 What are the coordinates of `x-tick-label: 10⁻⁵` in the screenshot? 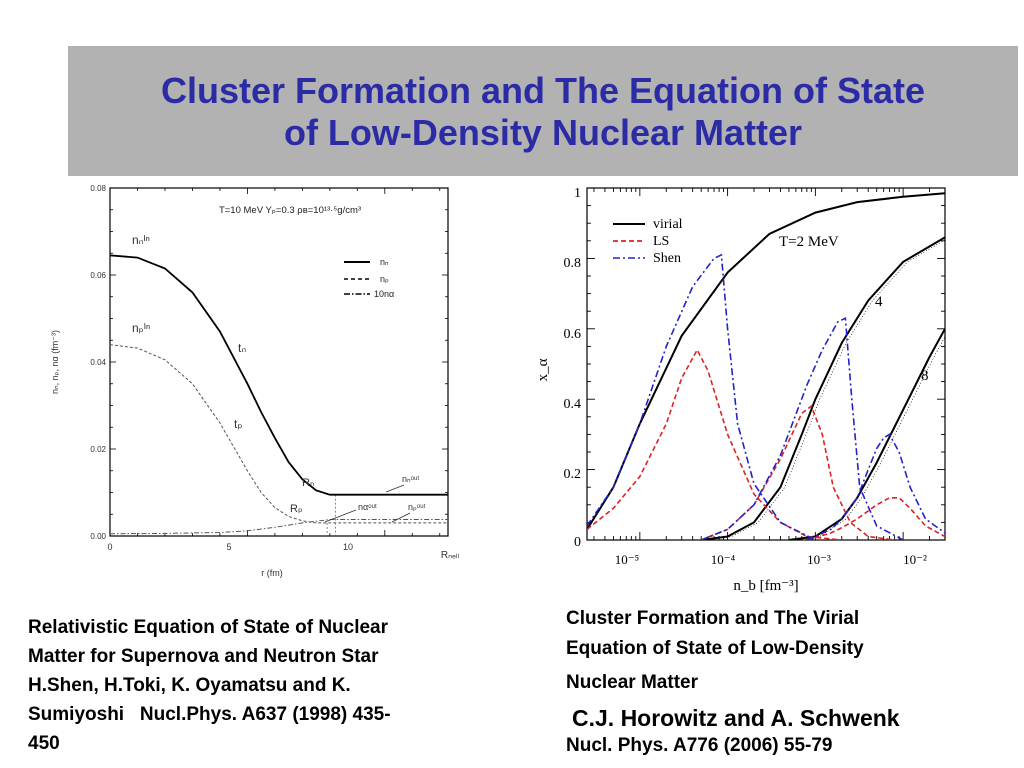 It's located at (627, 559).